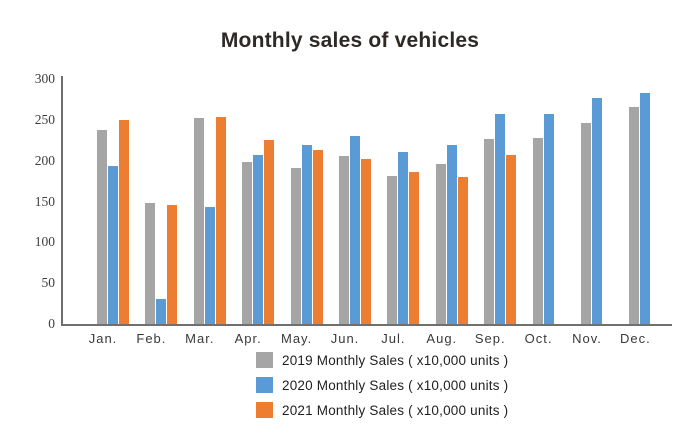 This screenshot has height=433, width=700. Describe the element at coordinates (537, 230) in the screenshot. I see `bar-2019-oct` at that location.